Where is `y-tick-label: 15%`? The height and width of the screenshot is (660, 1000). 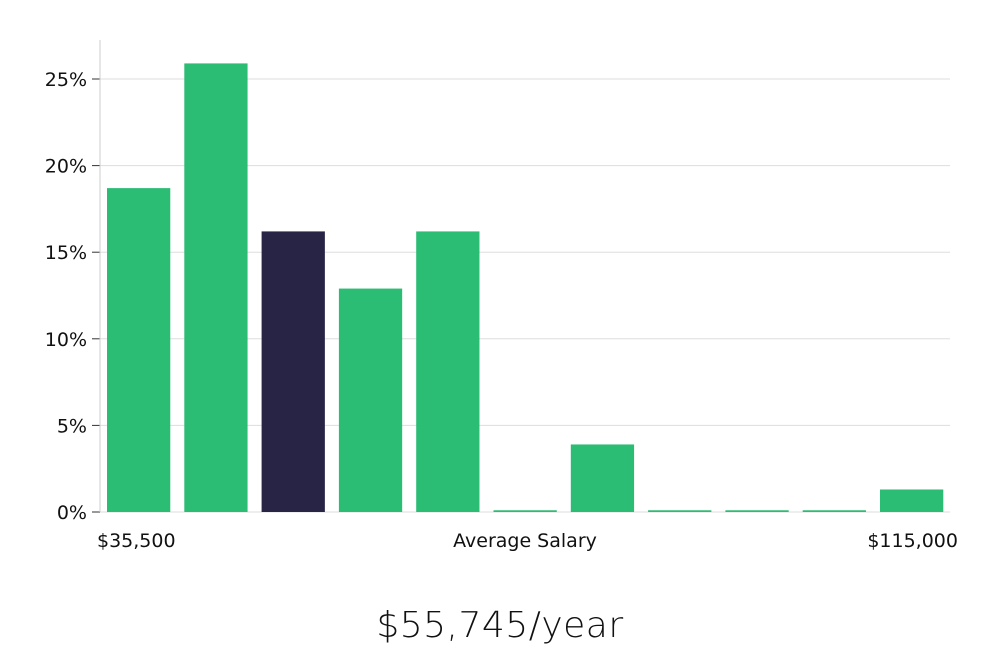
y-tick-label: 15% is located at coordinates (66, 253).